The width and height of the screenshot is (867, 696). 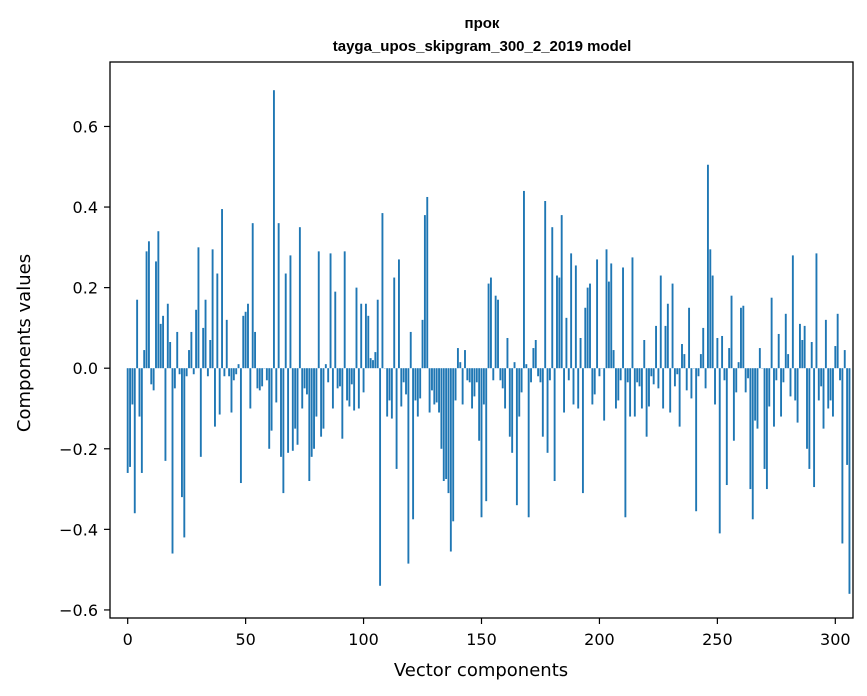 I want to click on y-tick-label: 0.4, so click(x=85, y=207).